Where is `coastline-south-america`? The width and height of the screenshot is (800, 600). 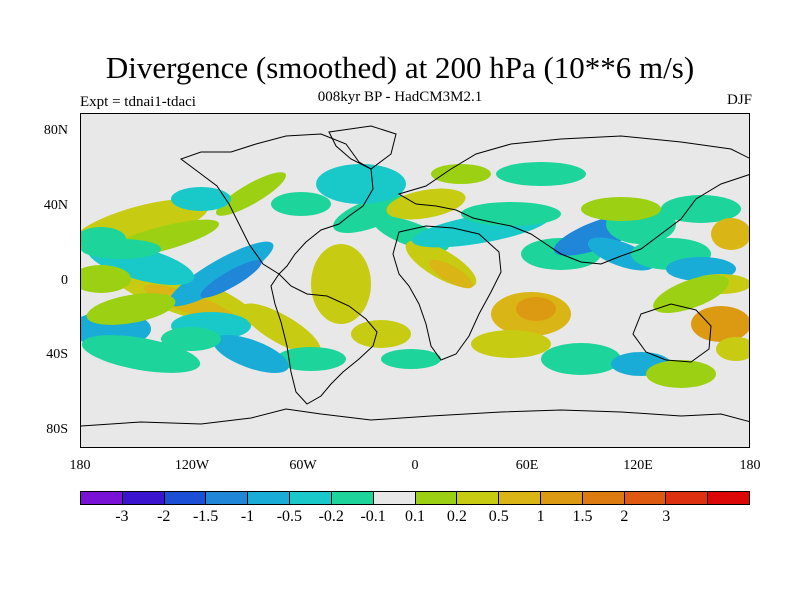
coastline-south-america is located at coordinates (324, 339).